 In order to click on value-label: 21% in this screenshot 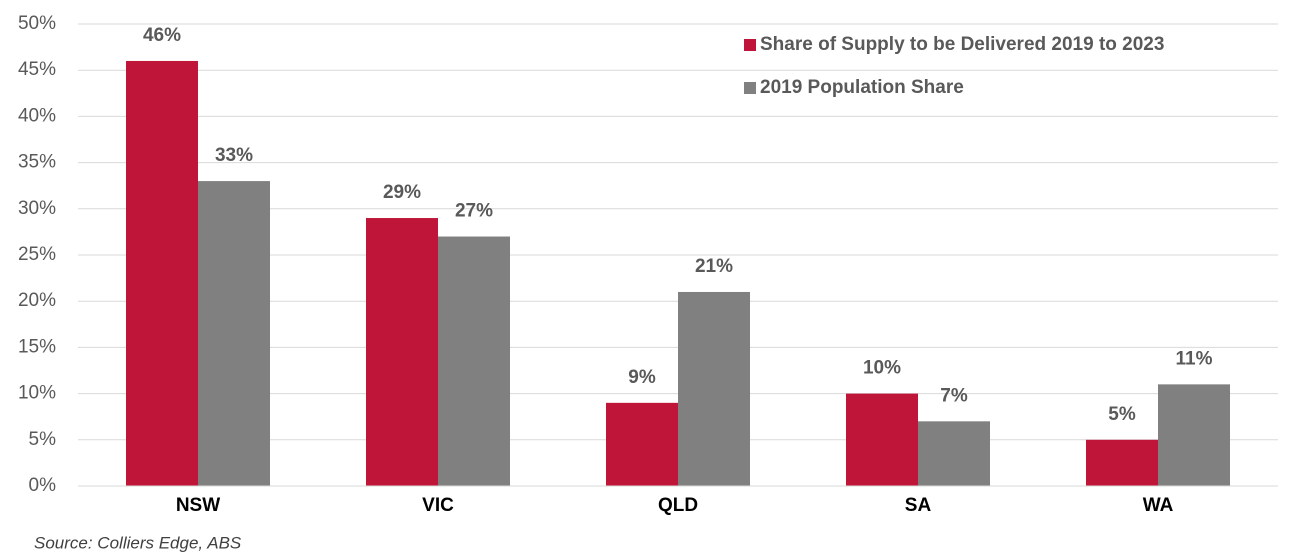, I will do `click(714, 266)`.